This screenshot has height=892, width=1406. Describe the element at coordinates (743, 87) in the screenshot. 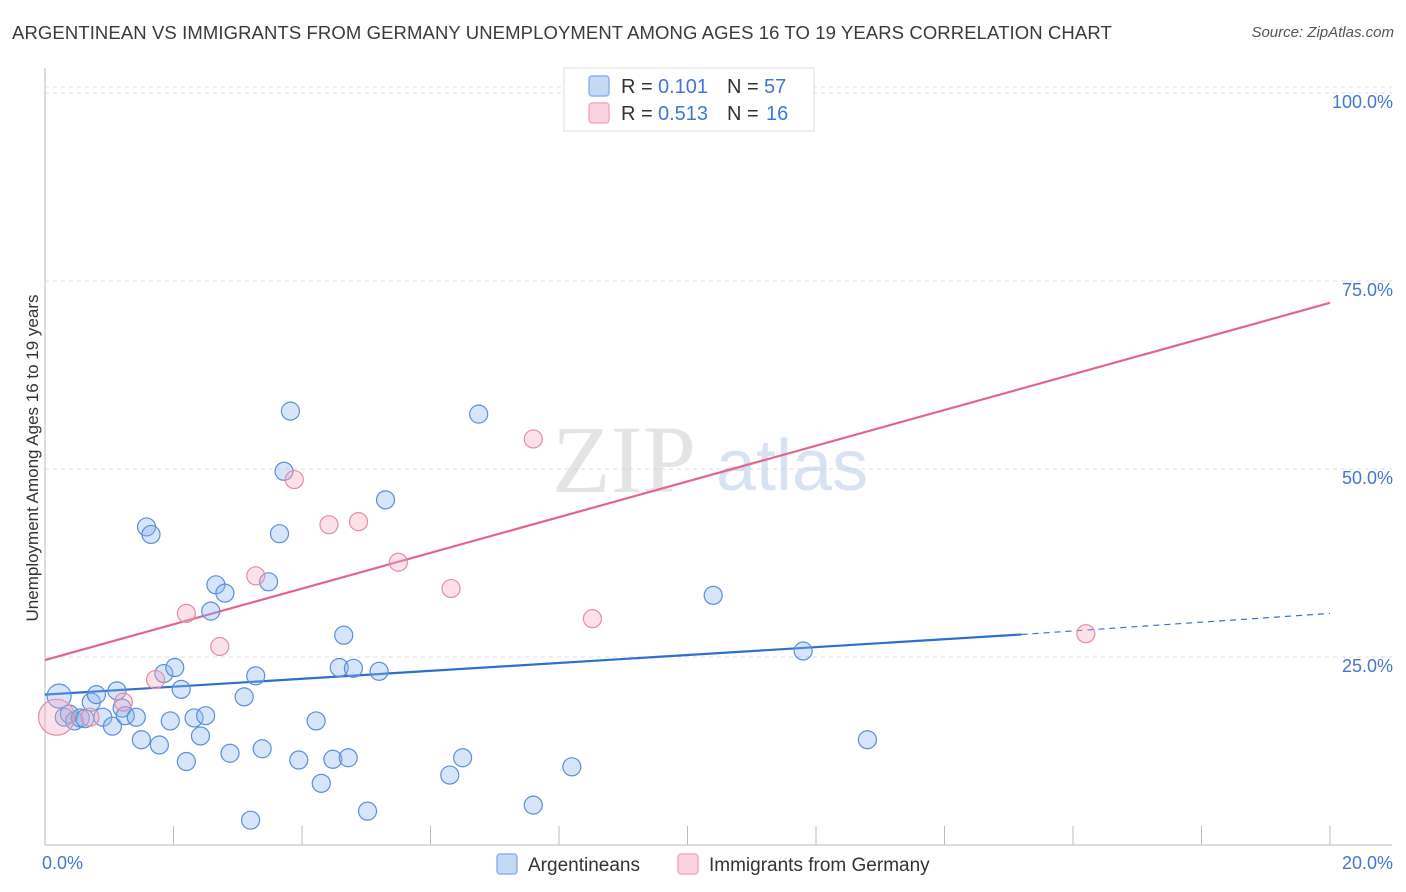

I see `legend-n-label-argentineans: N =` at that location.